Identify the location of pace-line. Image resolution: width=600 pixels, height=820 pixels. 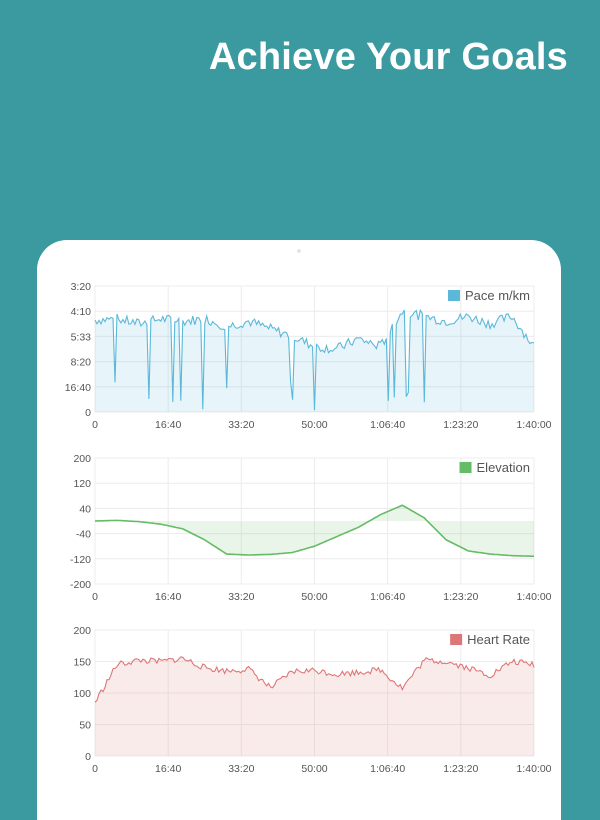
(314, 359).